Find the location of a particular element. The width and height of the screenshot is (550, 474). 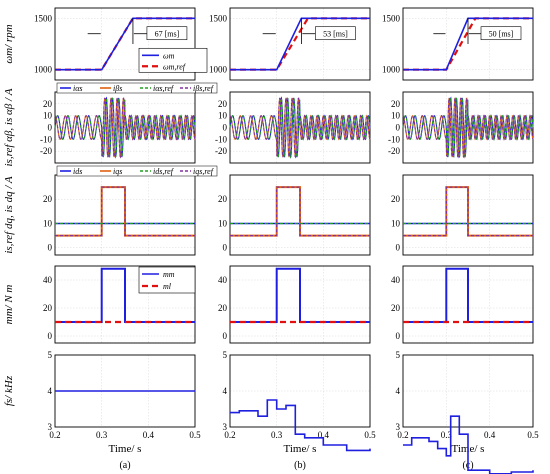

annotation-label: 53 [ms] is located at coordinates (335, 34).